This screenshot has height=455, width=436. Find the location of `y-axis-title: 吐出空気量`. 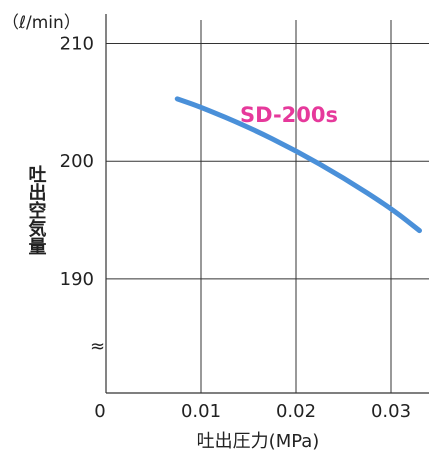

y-axis-title: 吐出空気量 is located at coordinates (36, 210).